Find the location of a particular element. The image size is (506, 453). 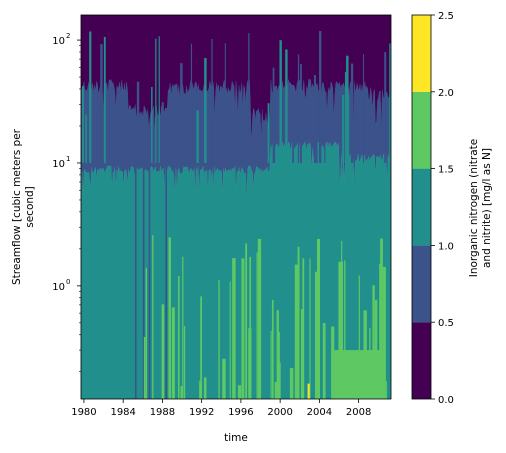

y-tick-exponent: 0 is located at coordinates (68, 282).